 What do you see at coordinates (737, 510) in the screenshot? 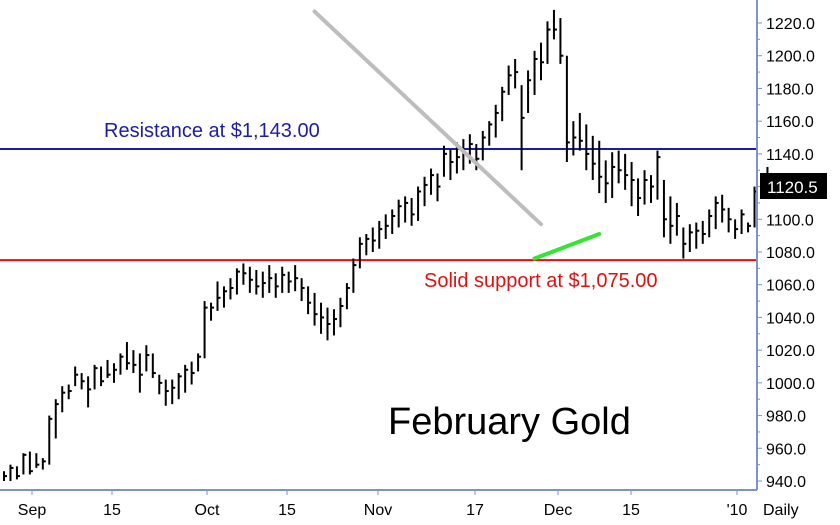
I see `x-tick-label: '10` at bounding box center [737, 510].